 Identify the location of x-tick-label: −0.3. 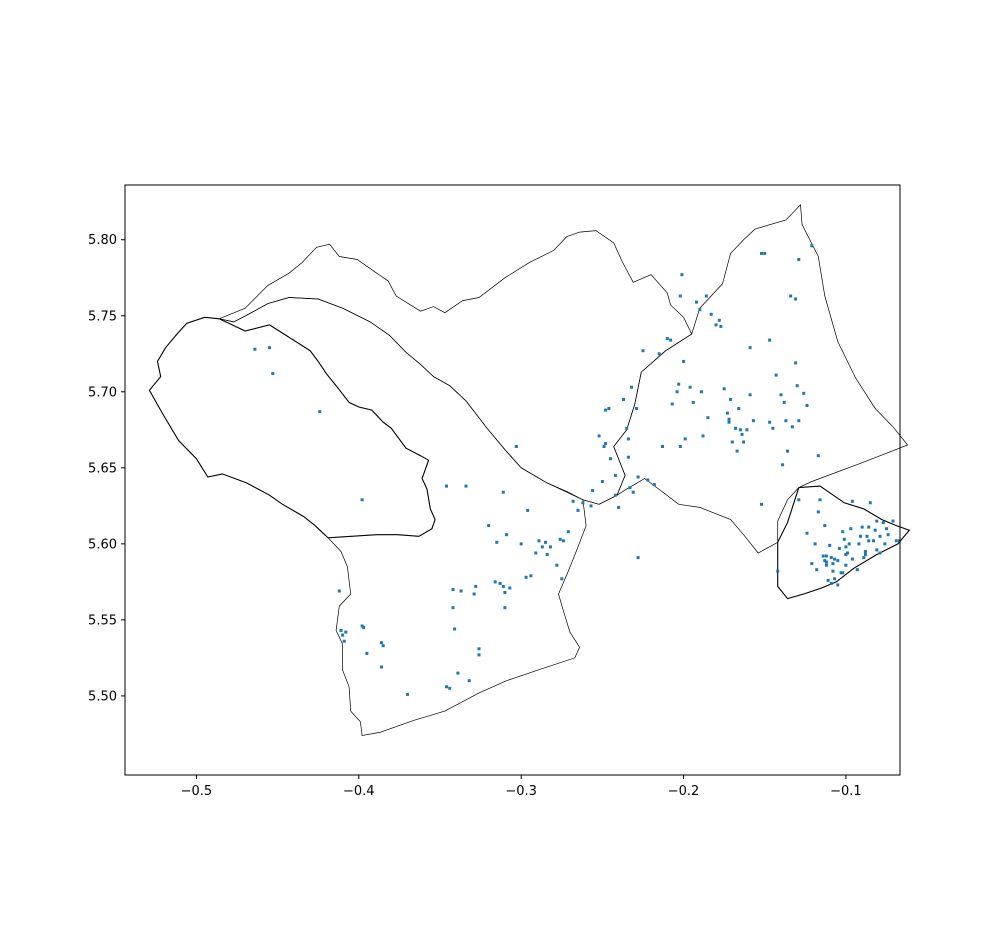
(521, 791).